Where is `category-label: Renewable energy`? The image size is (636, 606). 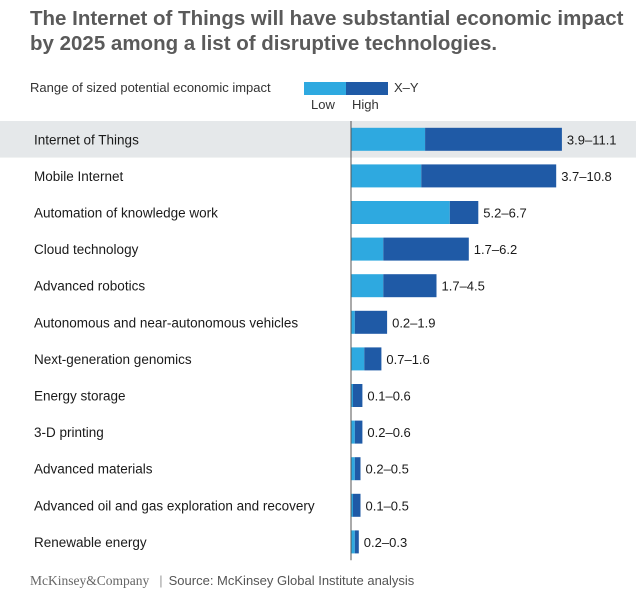 category-label: Renewable energy is located at coordinates (90, 542).